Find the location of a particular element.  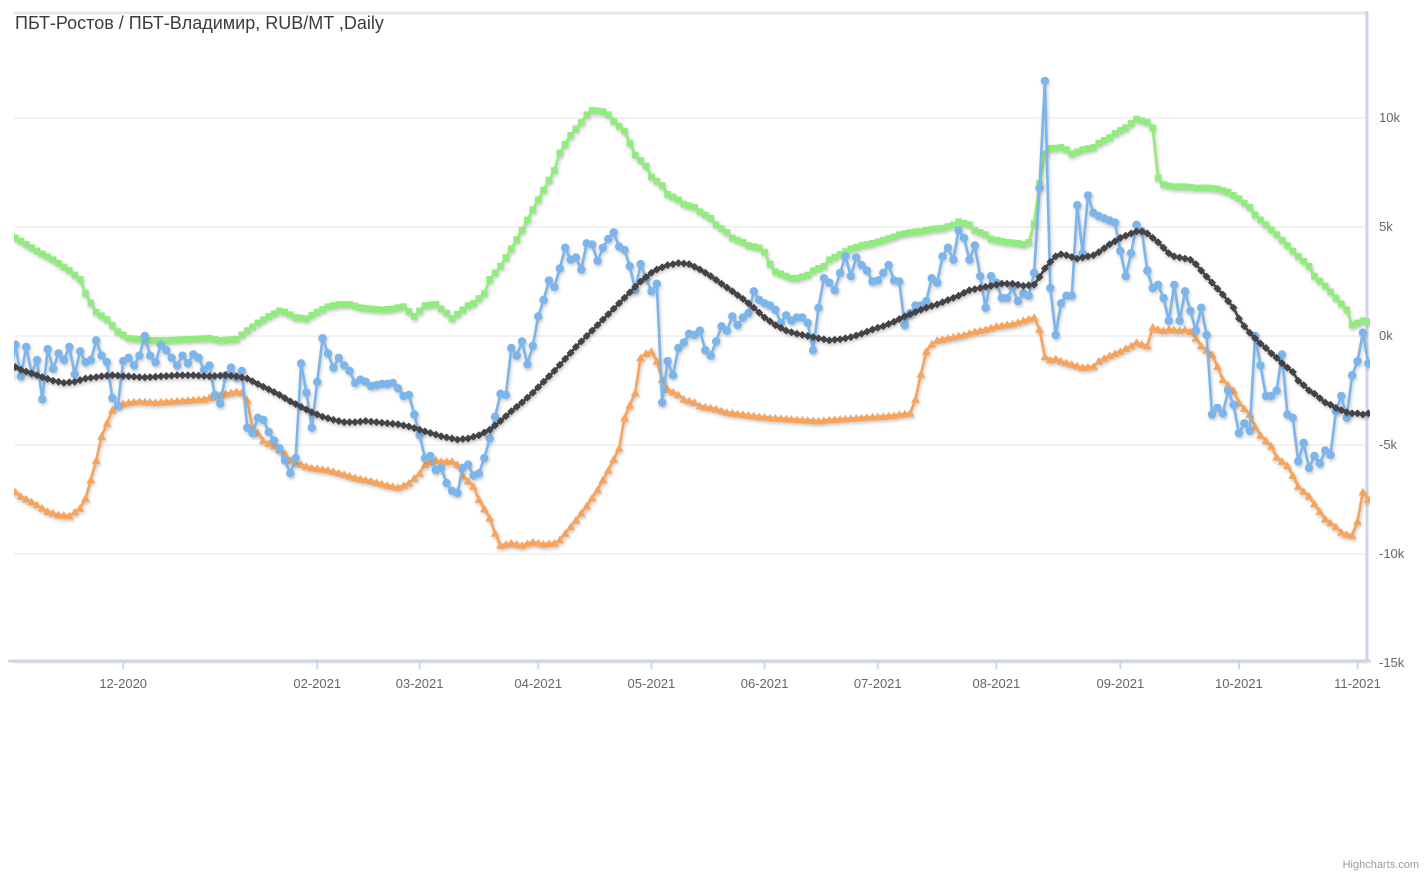

x-axis-label: 09-2021 is located at coordinates (1120, 683).